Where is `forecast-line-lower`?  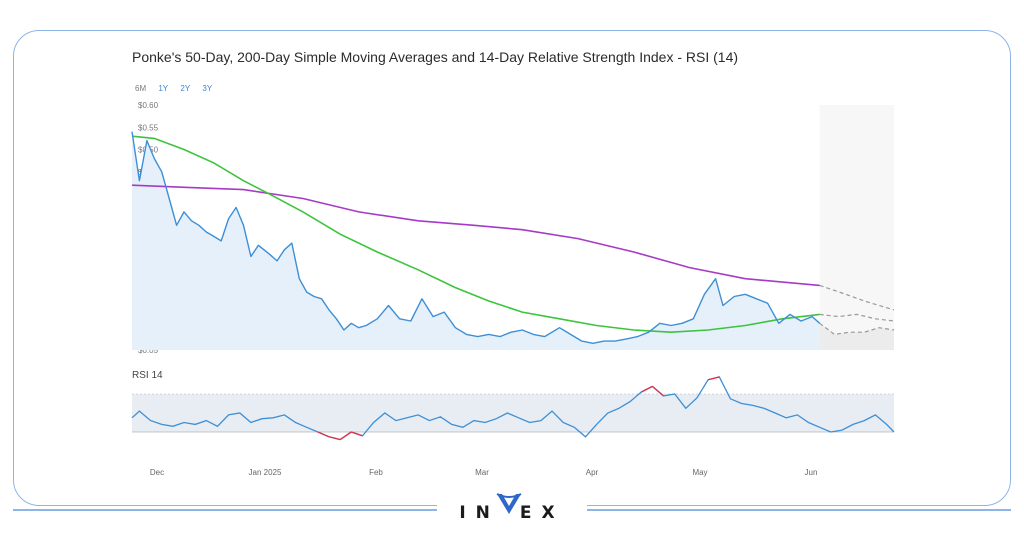 forecast-line-lower is located at coordinates (857, 329).